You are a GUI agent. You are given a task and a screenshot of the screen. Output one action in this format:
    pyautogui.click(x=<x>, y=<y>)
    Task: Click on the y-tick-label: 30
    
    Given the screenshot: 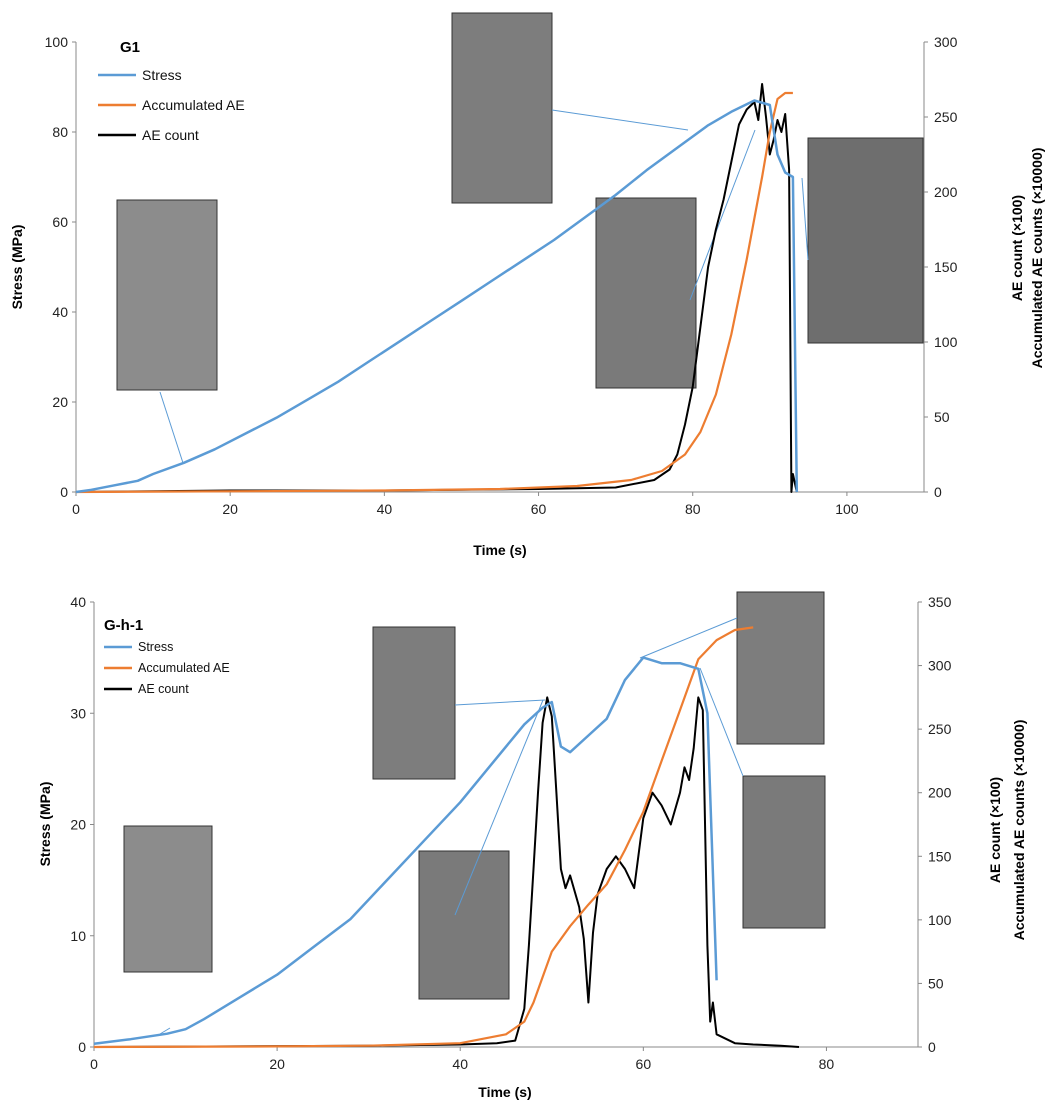 What is the action you would take?
    pyautogui.click(x=78, y=713)
    